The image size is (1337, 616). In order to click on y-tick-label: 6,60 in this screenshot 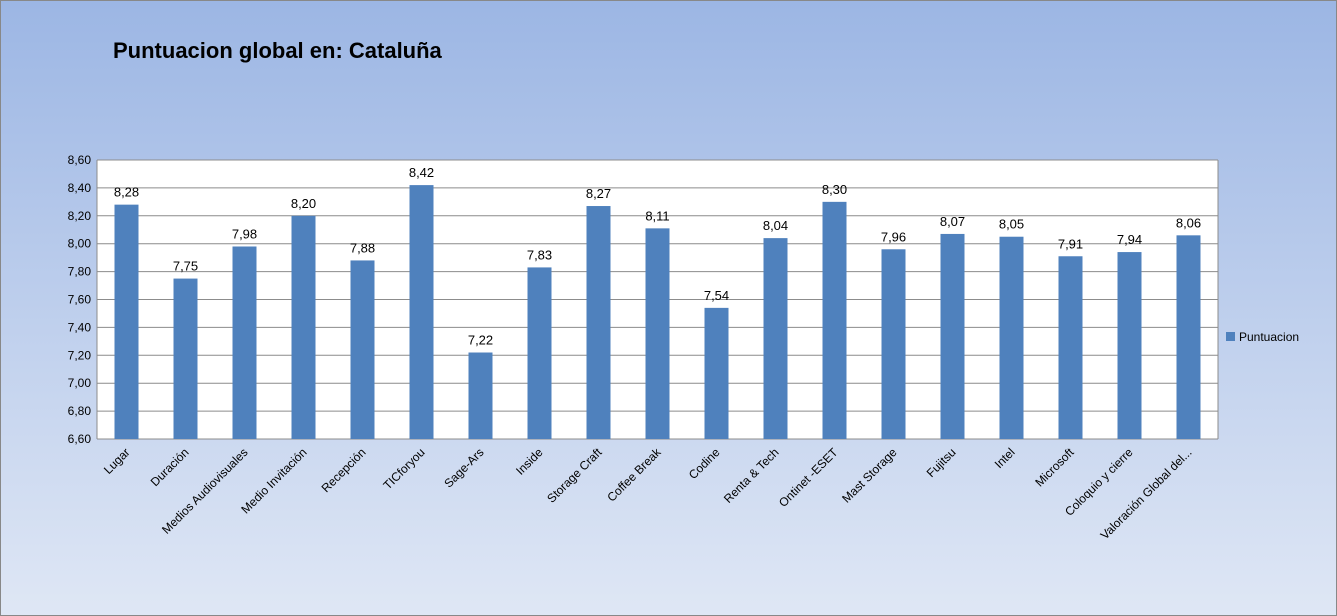, I will do `click(80, 439)`.